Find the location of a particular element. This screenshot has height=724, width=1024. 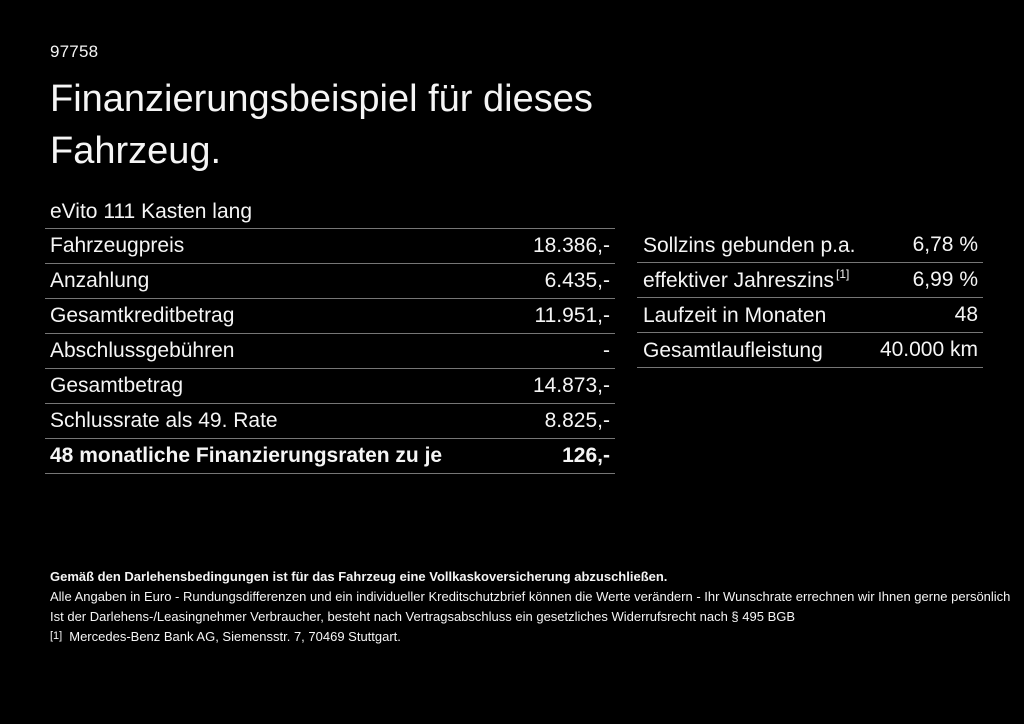

table-row-laufzeit: Laufzeit in Monaten 48 is located at coordinates (810, 315).